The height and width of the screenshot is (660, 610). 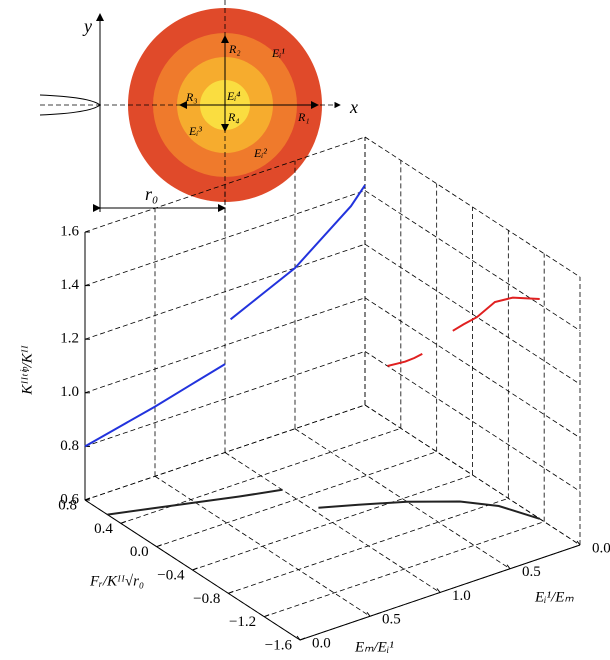 What do you see at coordinates (139, 552) in the screenshot?
I see `y-tick-label: 0.0` at bounding box center [139, 552].